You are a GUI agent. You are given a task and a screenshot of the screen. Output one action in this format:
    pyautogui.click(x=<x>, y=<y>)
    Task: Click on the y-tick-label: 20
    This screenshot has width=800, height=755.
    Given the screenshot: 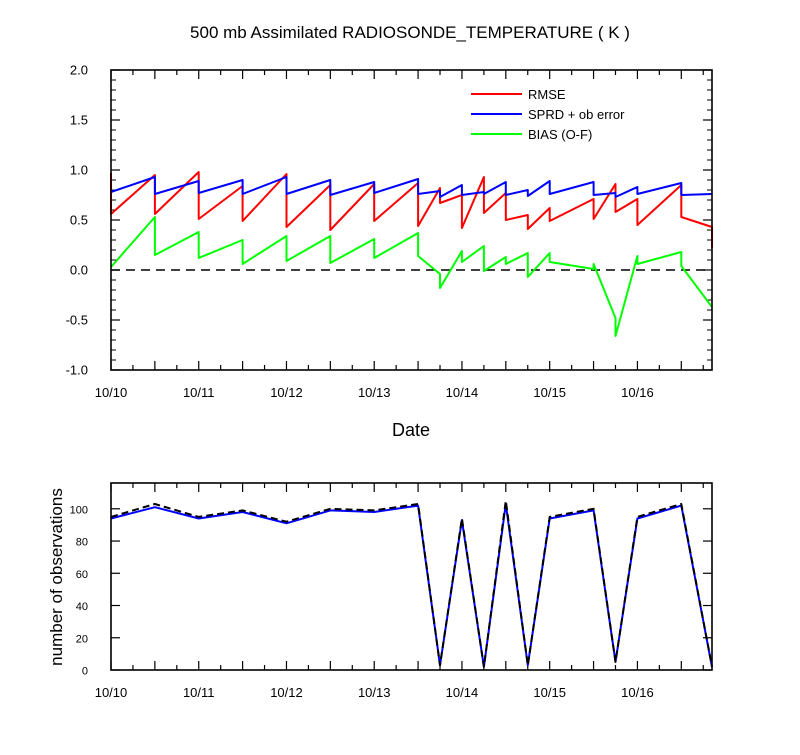 What is the action you would take?
    pyautogui.click(x=82, y=639)
    